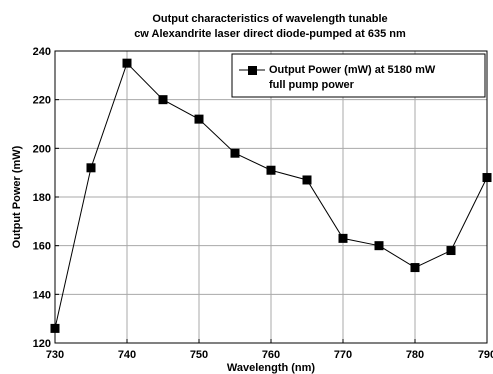 This screenshot has height=374, width=493. I want to click on x-tick-label: 760, so click(271, 355).